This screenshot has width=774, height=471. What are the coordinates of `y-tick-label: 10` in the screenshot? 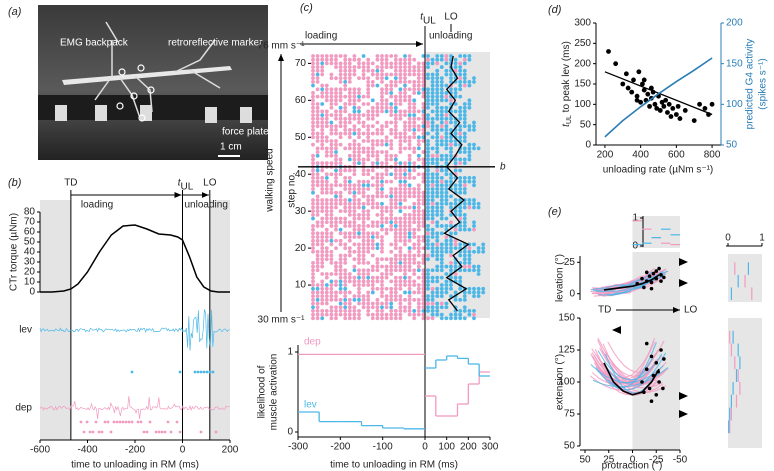 It's located at (30, 282).